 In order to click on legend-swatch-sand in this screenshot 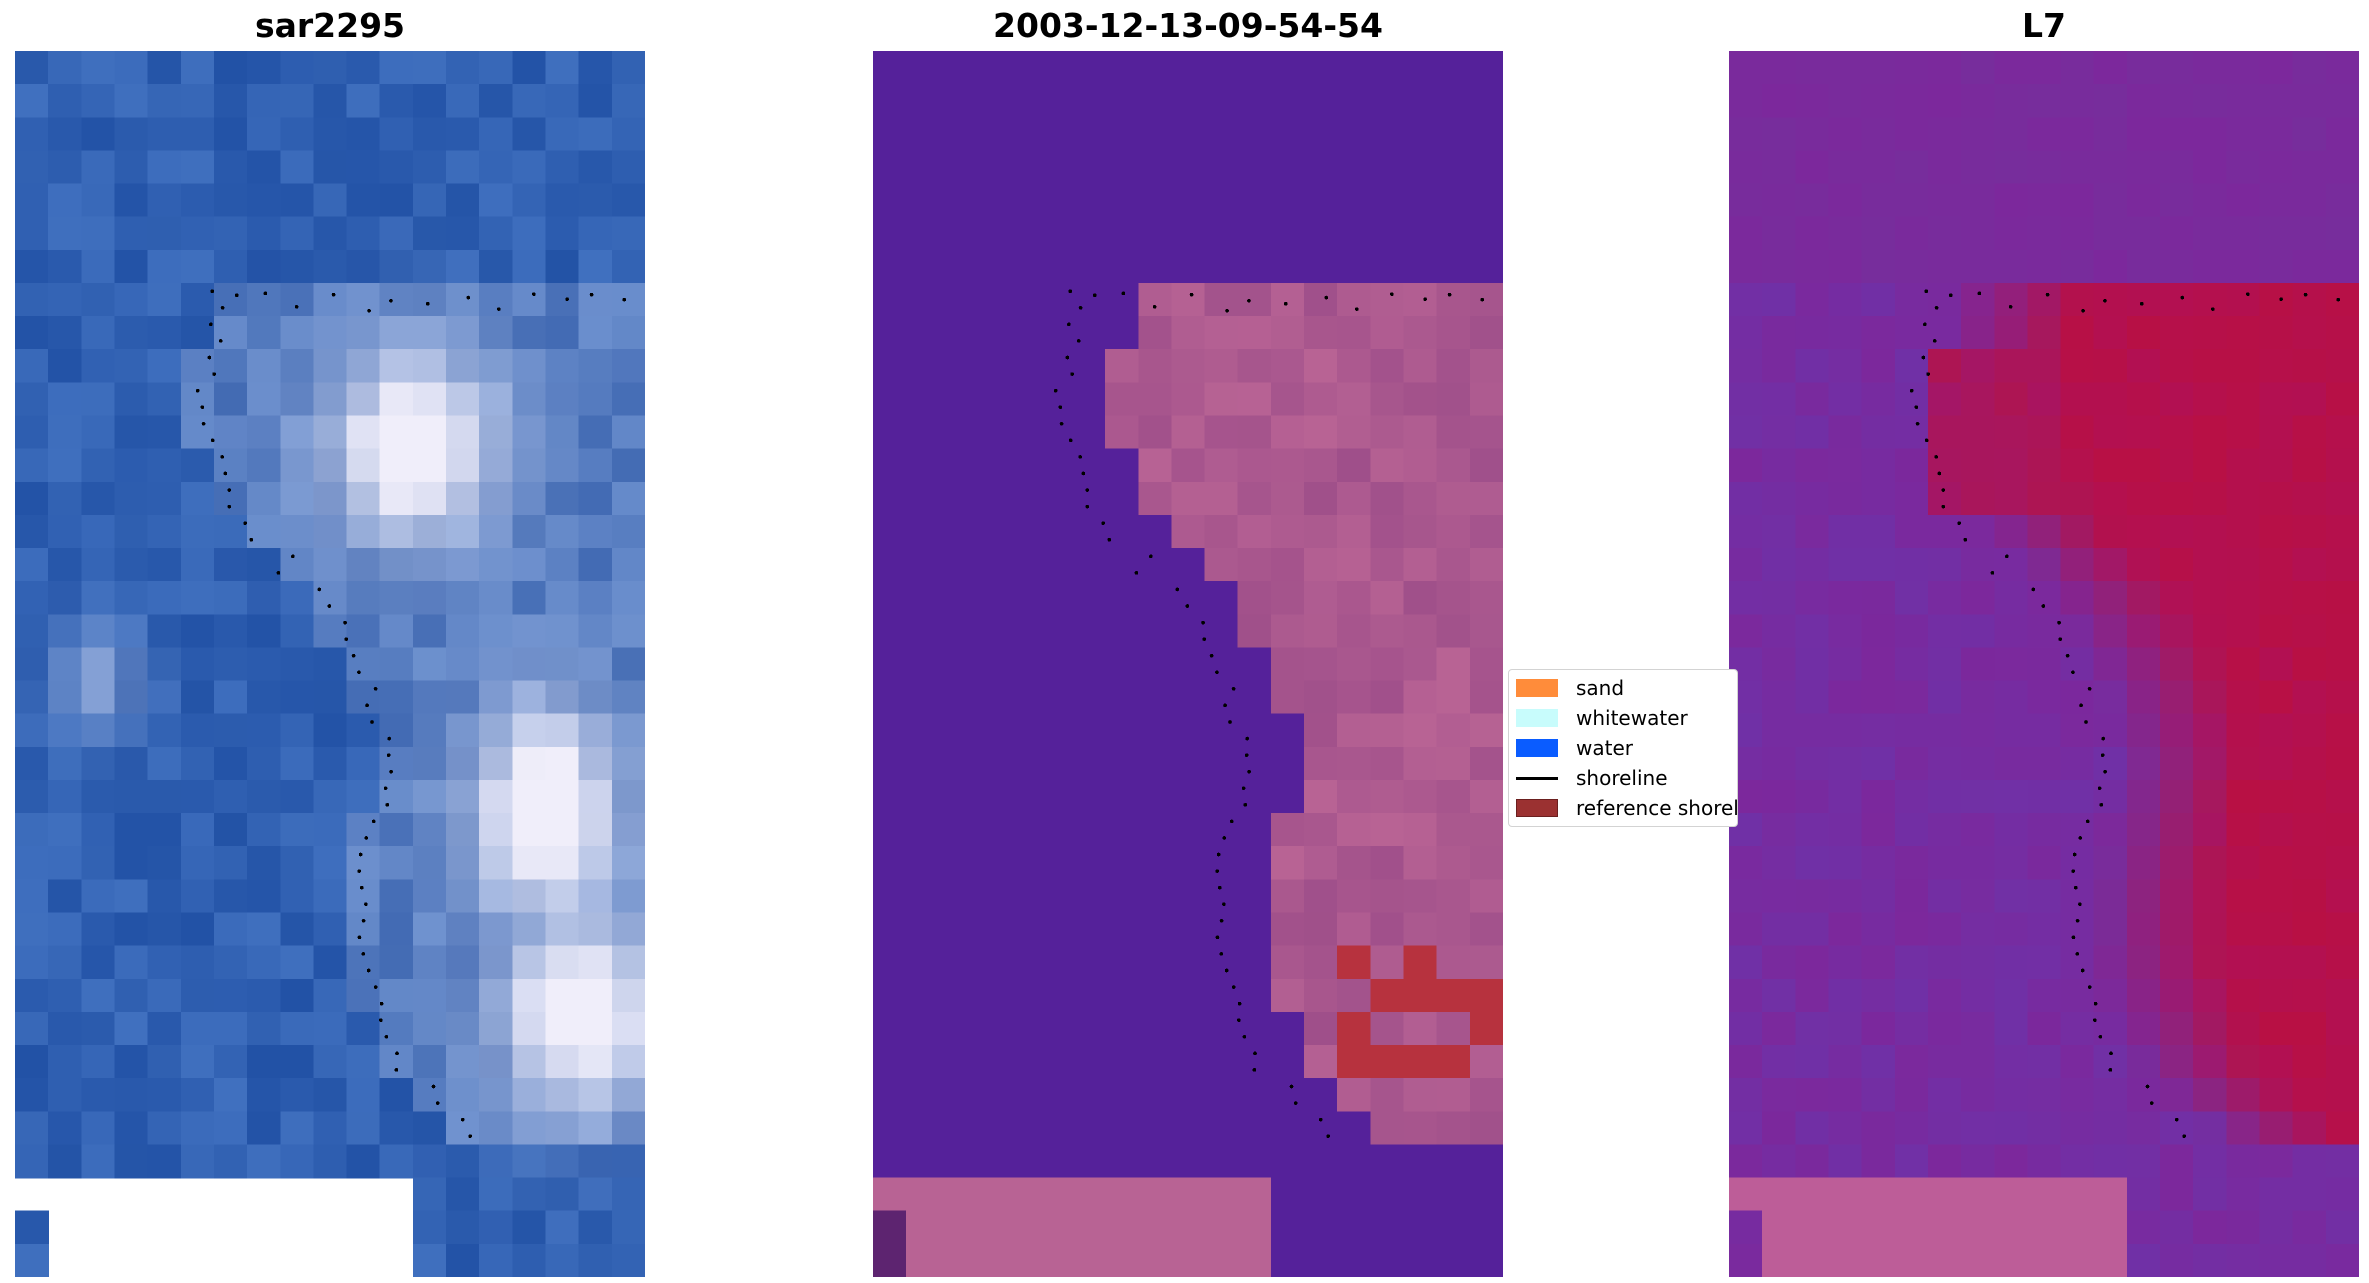, I will do `click(1537, 688)`.